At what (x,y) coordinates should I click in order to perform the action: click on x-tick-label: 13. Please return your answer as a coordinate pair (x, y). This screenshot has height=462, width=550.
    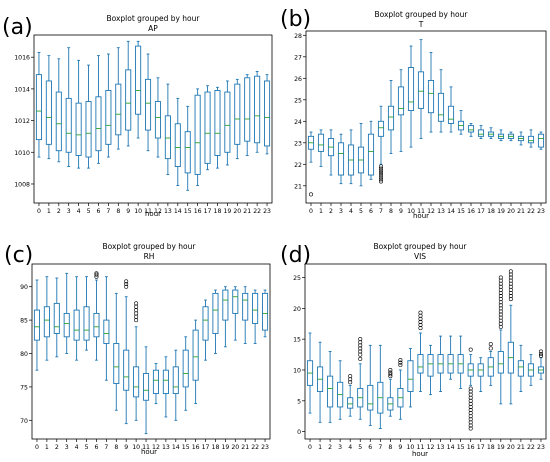
    Looking at the image, I should click on (166, 447).